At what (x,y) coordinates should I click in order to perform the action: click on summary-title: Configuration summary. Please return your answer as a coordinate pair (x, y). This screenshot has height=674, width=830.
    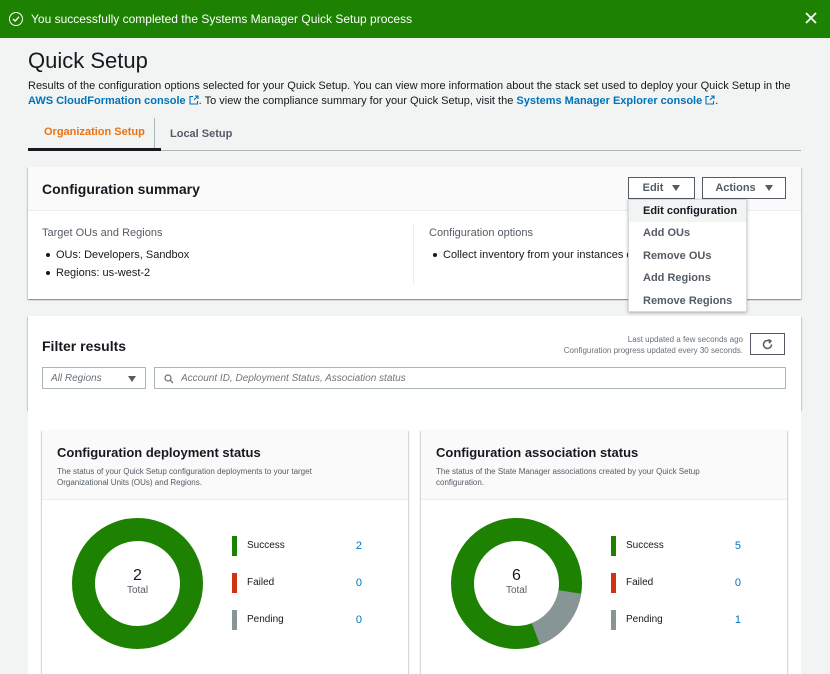
    Looking at the image, I should click on (121, 189).